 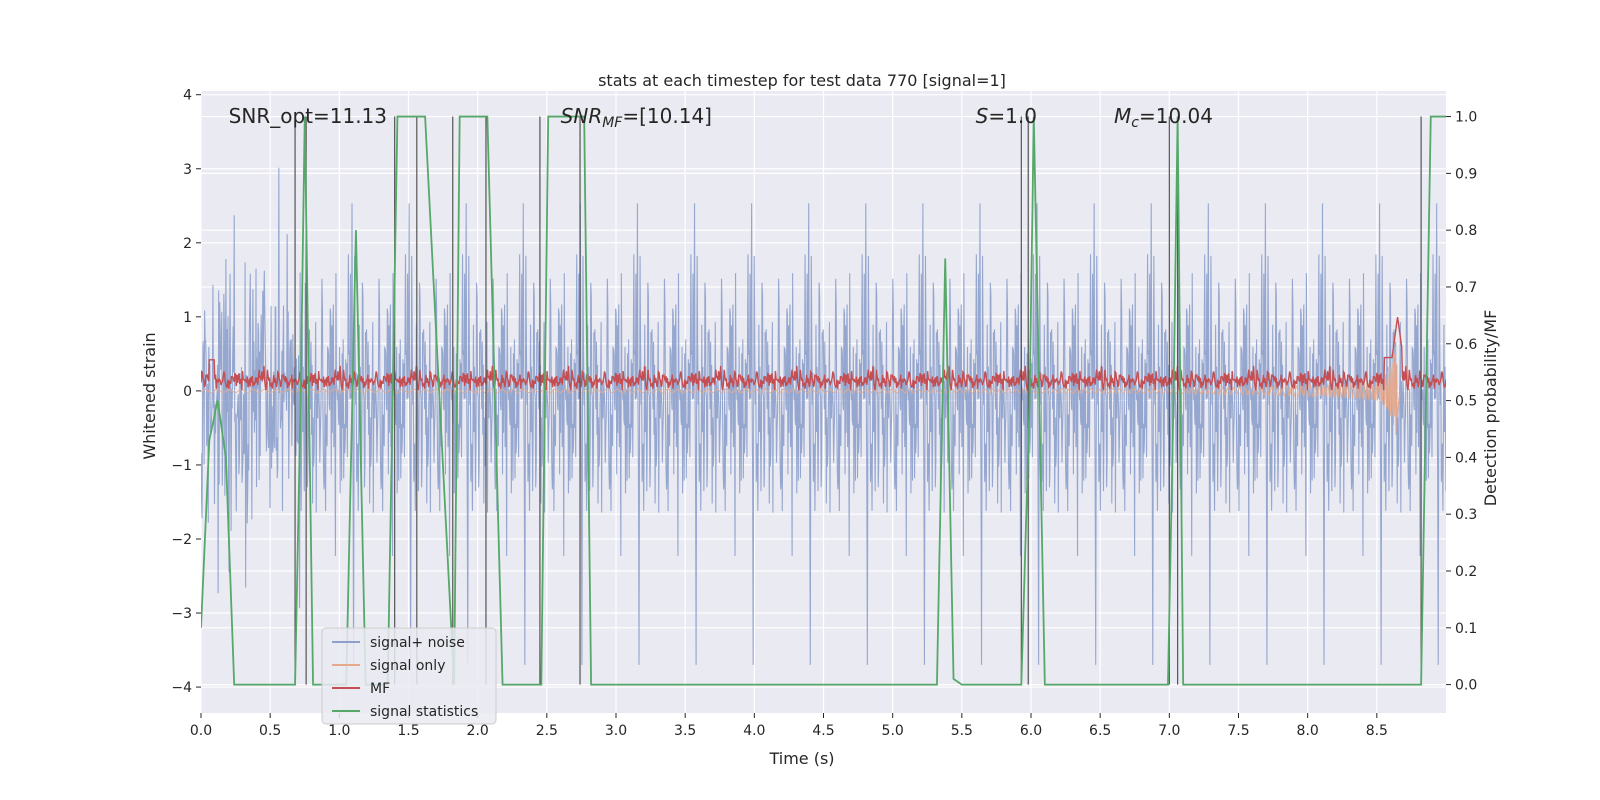 What do you see at coordinates (149, 395) in the screenshot?
I see `y-axis-title: Whitened strain` at bounding box center [149, 395].